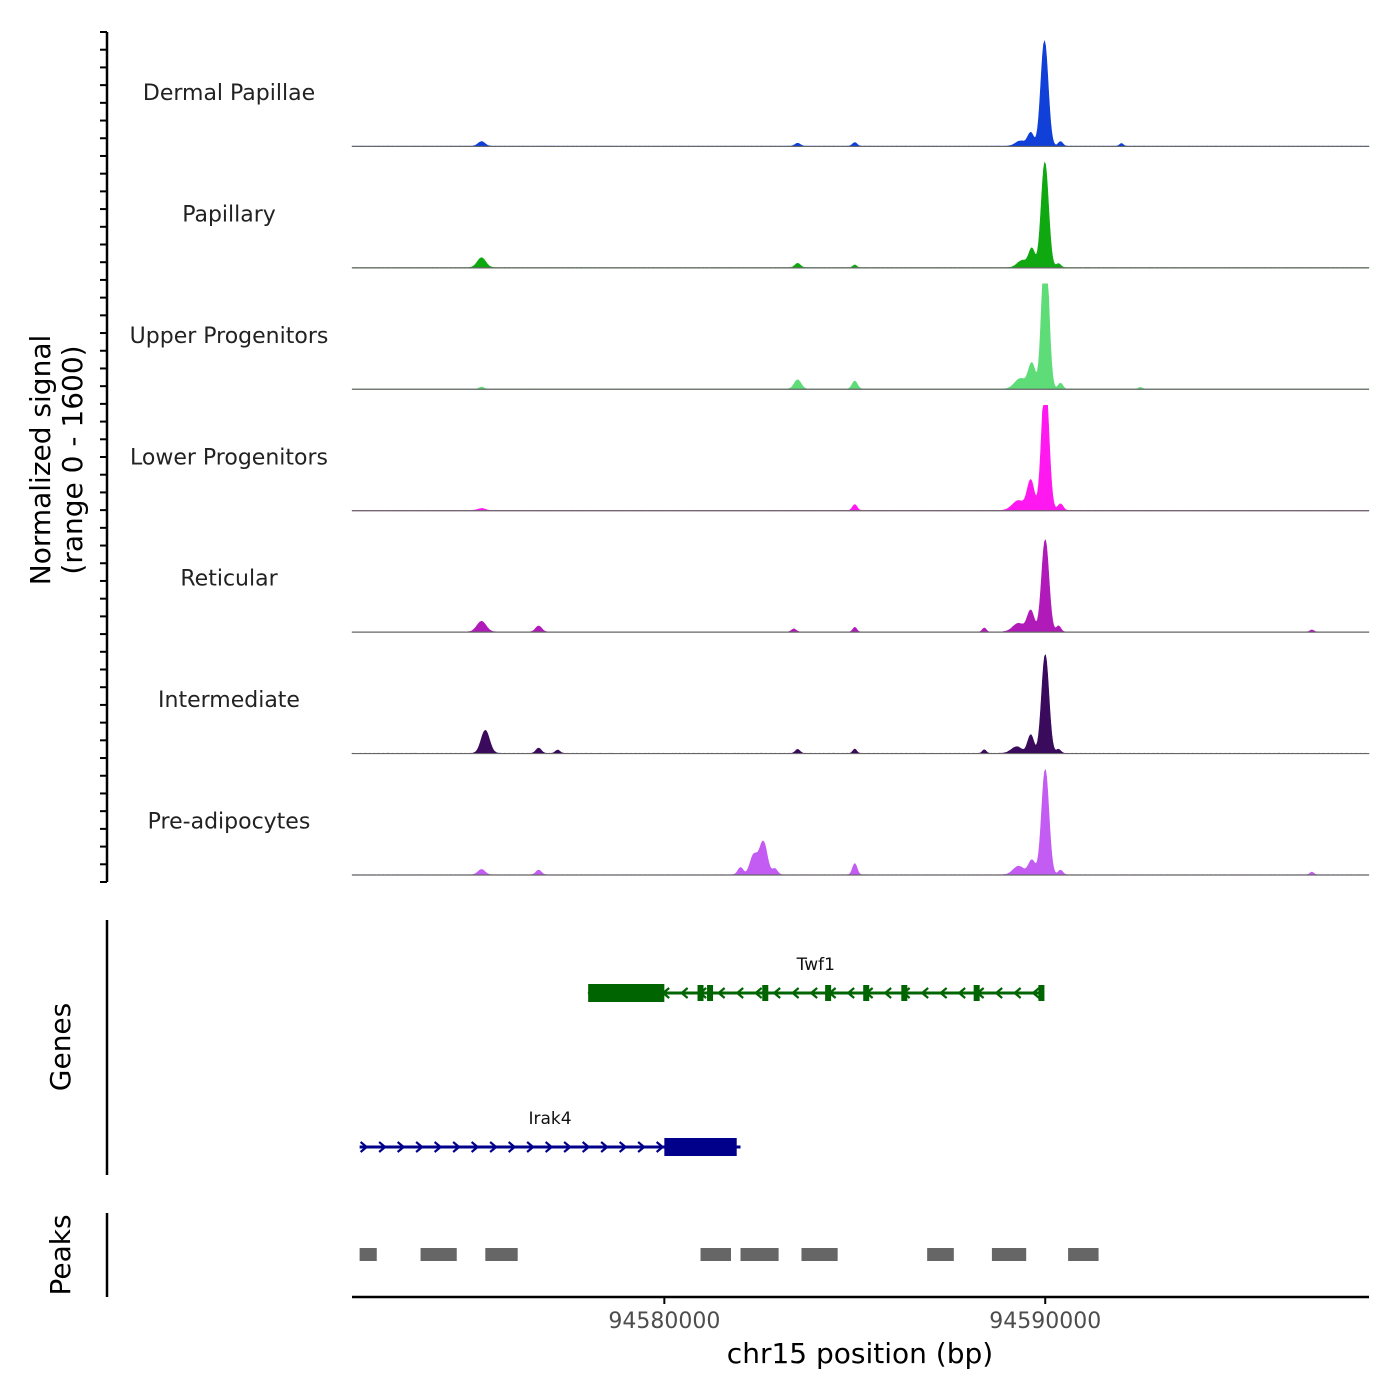 The height and width of the screenshot is (1400, 1400). What do you see at coordinates (229, 700) in the screenshot?
I see `track-label: Intermediate` at bounding box center [229, 700].